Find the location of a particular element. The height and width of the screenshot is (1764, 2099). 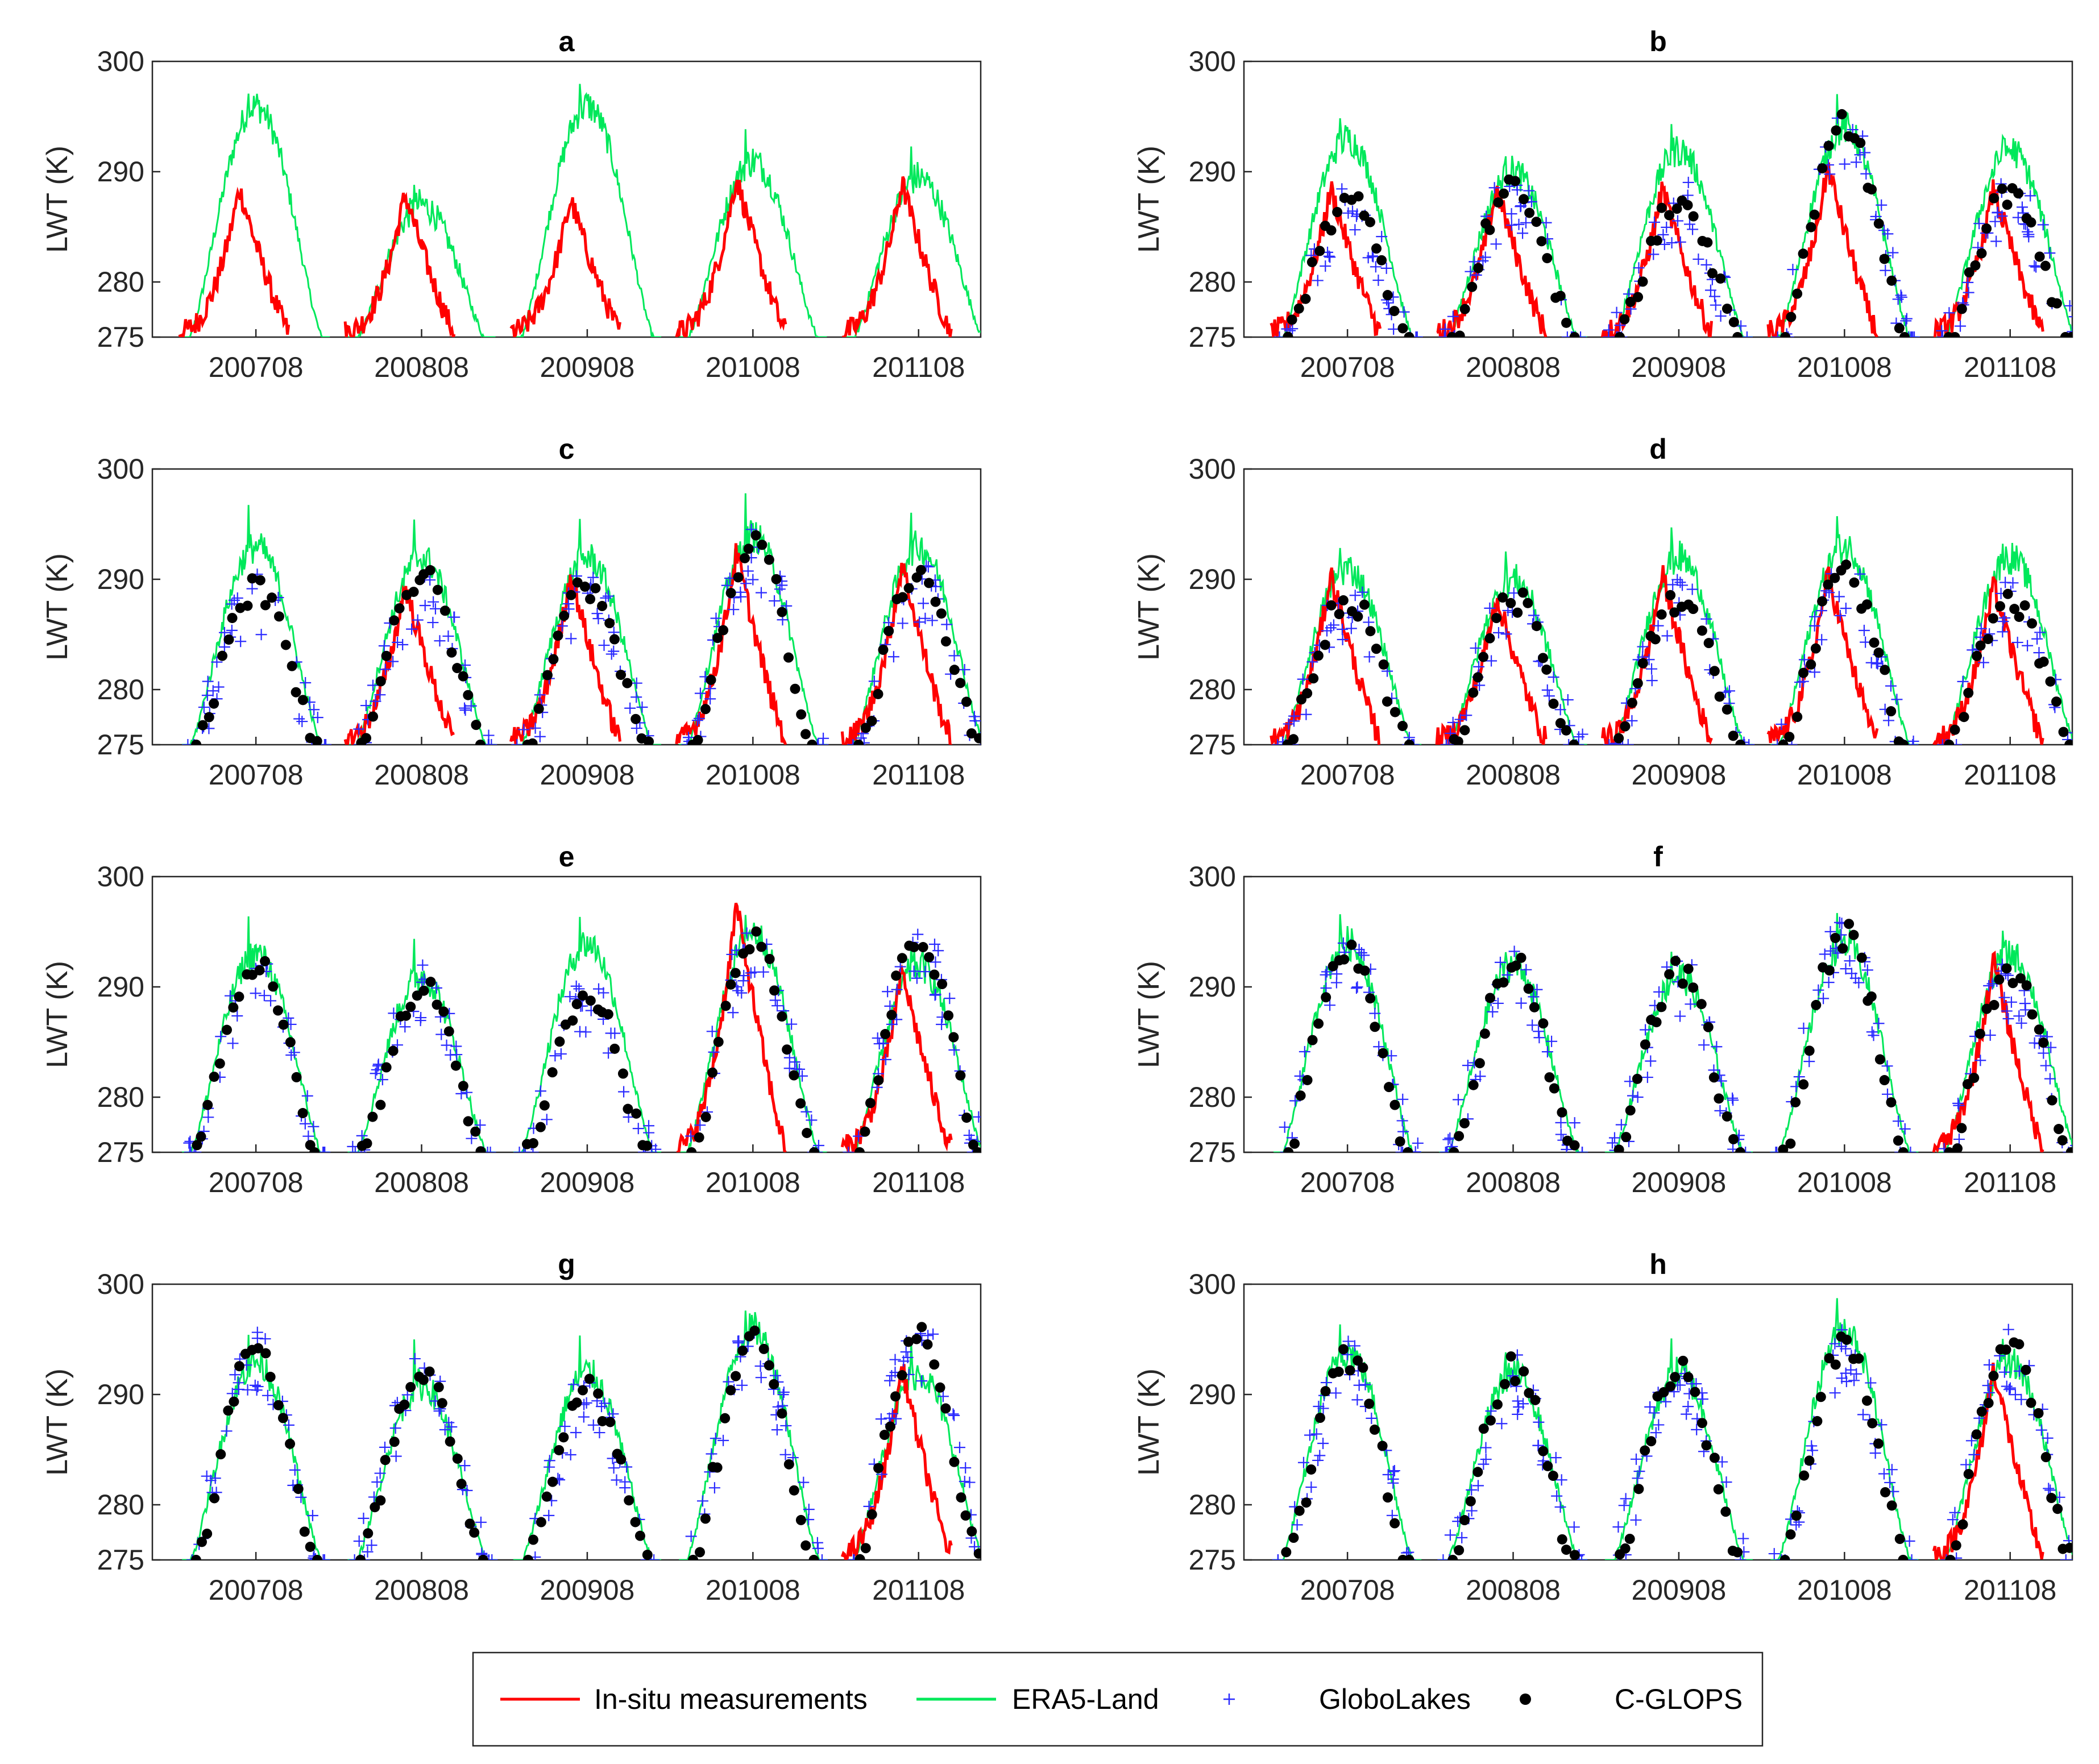

plot-area is located at coordinates (1671, 215).